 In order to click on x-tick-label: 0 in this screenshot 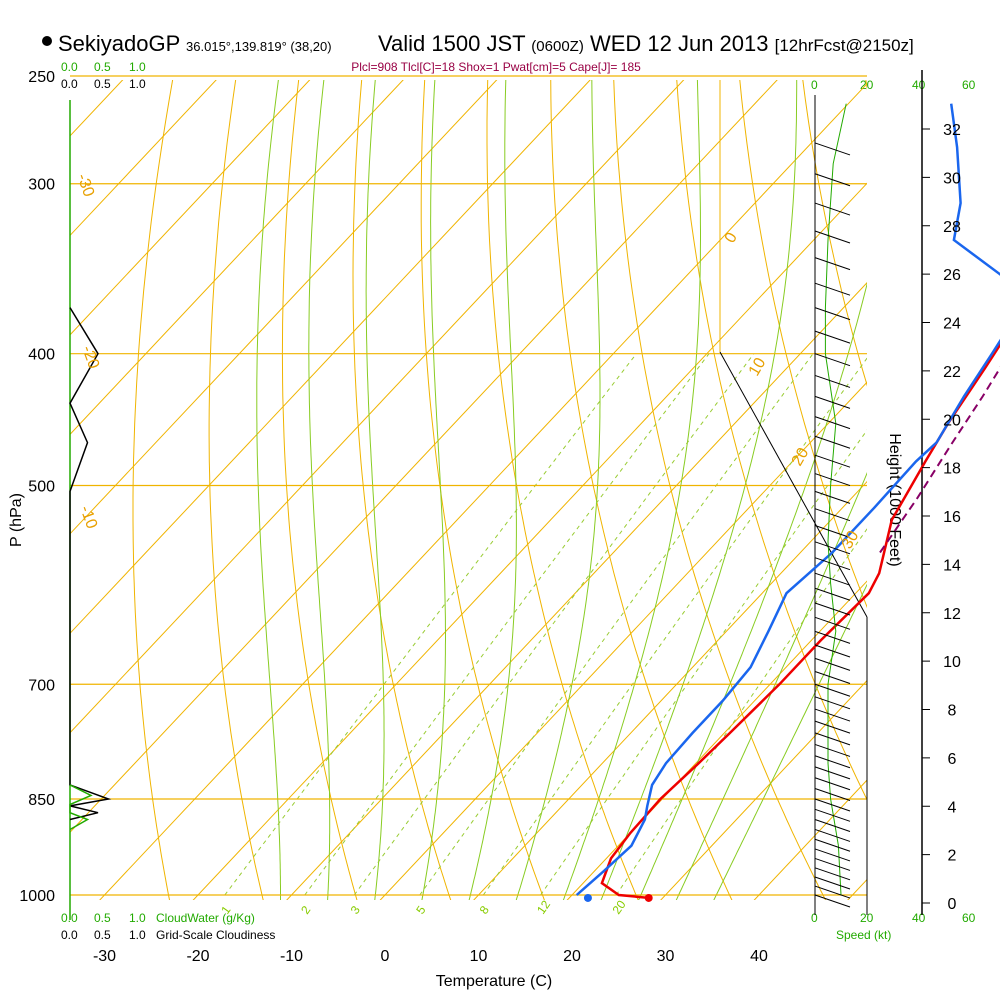, I will do `click(385, 956)`.